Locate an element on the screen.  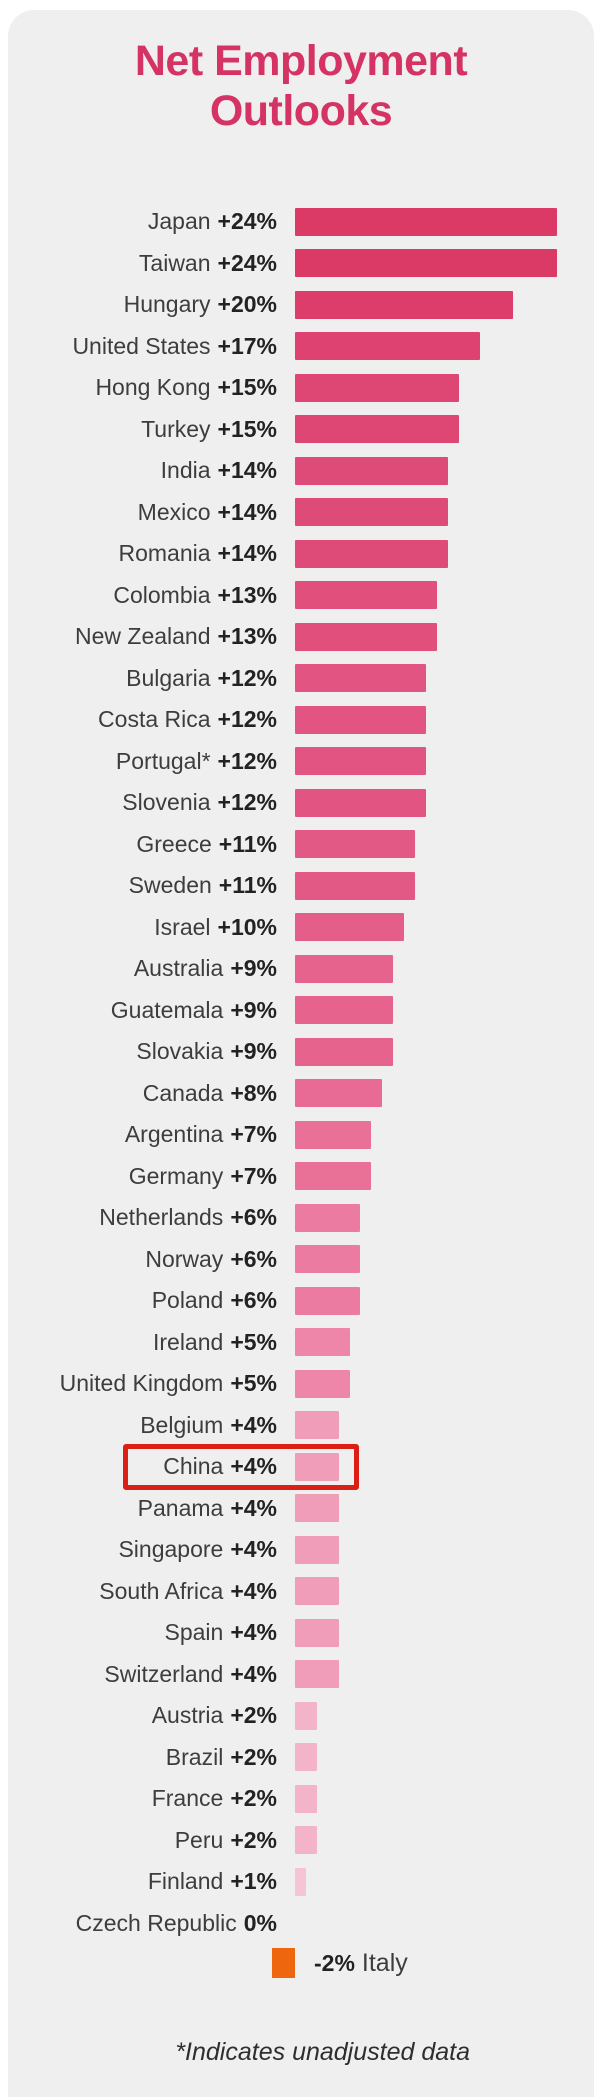
country-label: Taiwan is located at coordinates (174, 262).